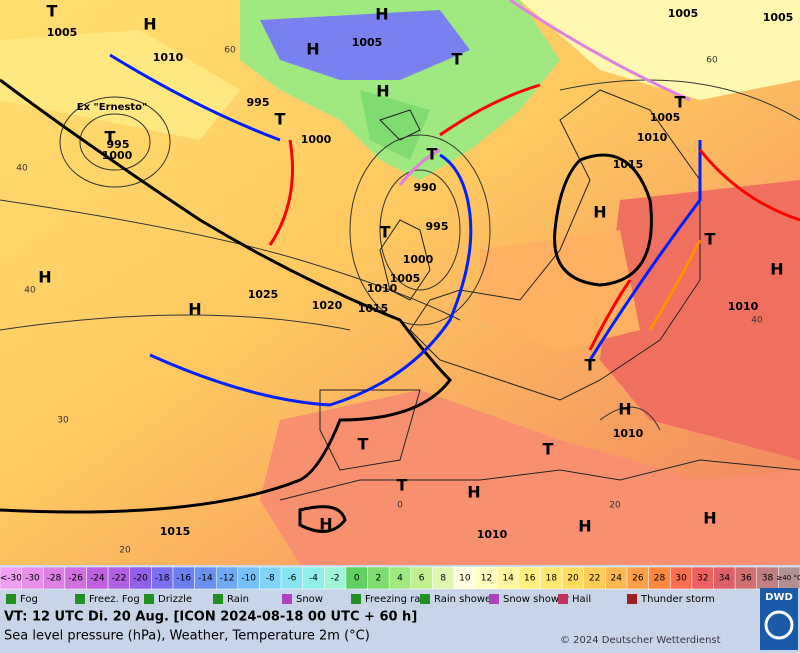 The height and width of the screenshot is (653, 800). What do you see at coordinates (75, 579) in the screenshot?
I see `scale-label: -26` at bounding box center [75, 579].